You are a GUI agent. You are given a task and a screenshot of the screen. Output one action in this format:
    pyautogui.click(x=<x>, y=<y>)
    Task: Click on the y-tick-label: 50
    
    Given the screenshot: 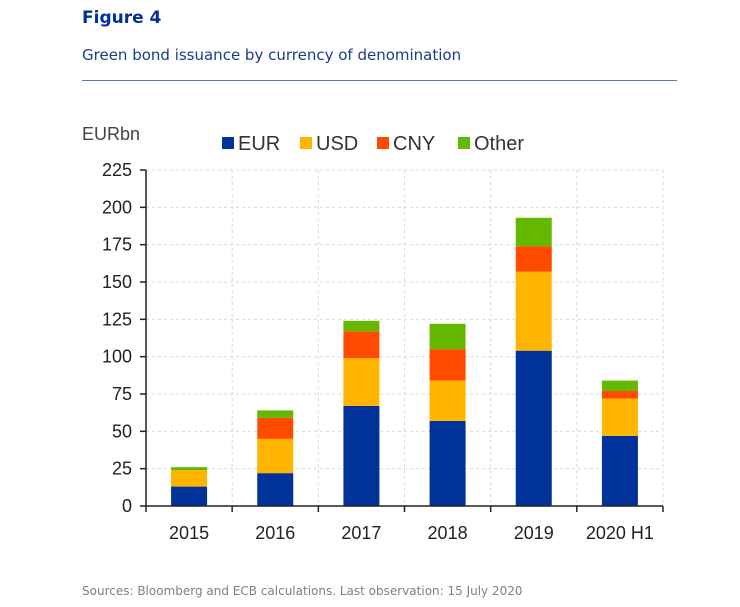 What is the action you would take?
    pyautogui.click(x=122, y=431)
    